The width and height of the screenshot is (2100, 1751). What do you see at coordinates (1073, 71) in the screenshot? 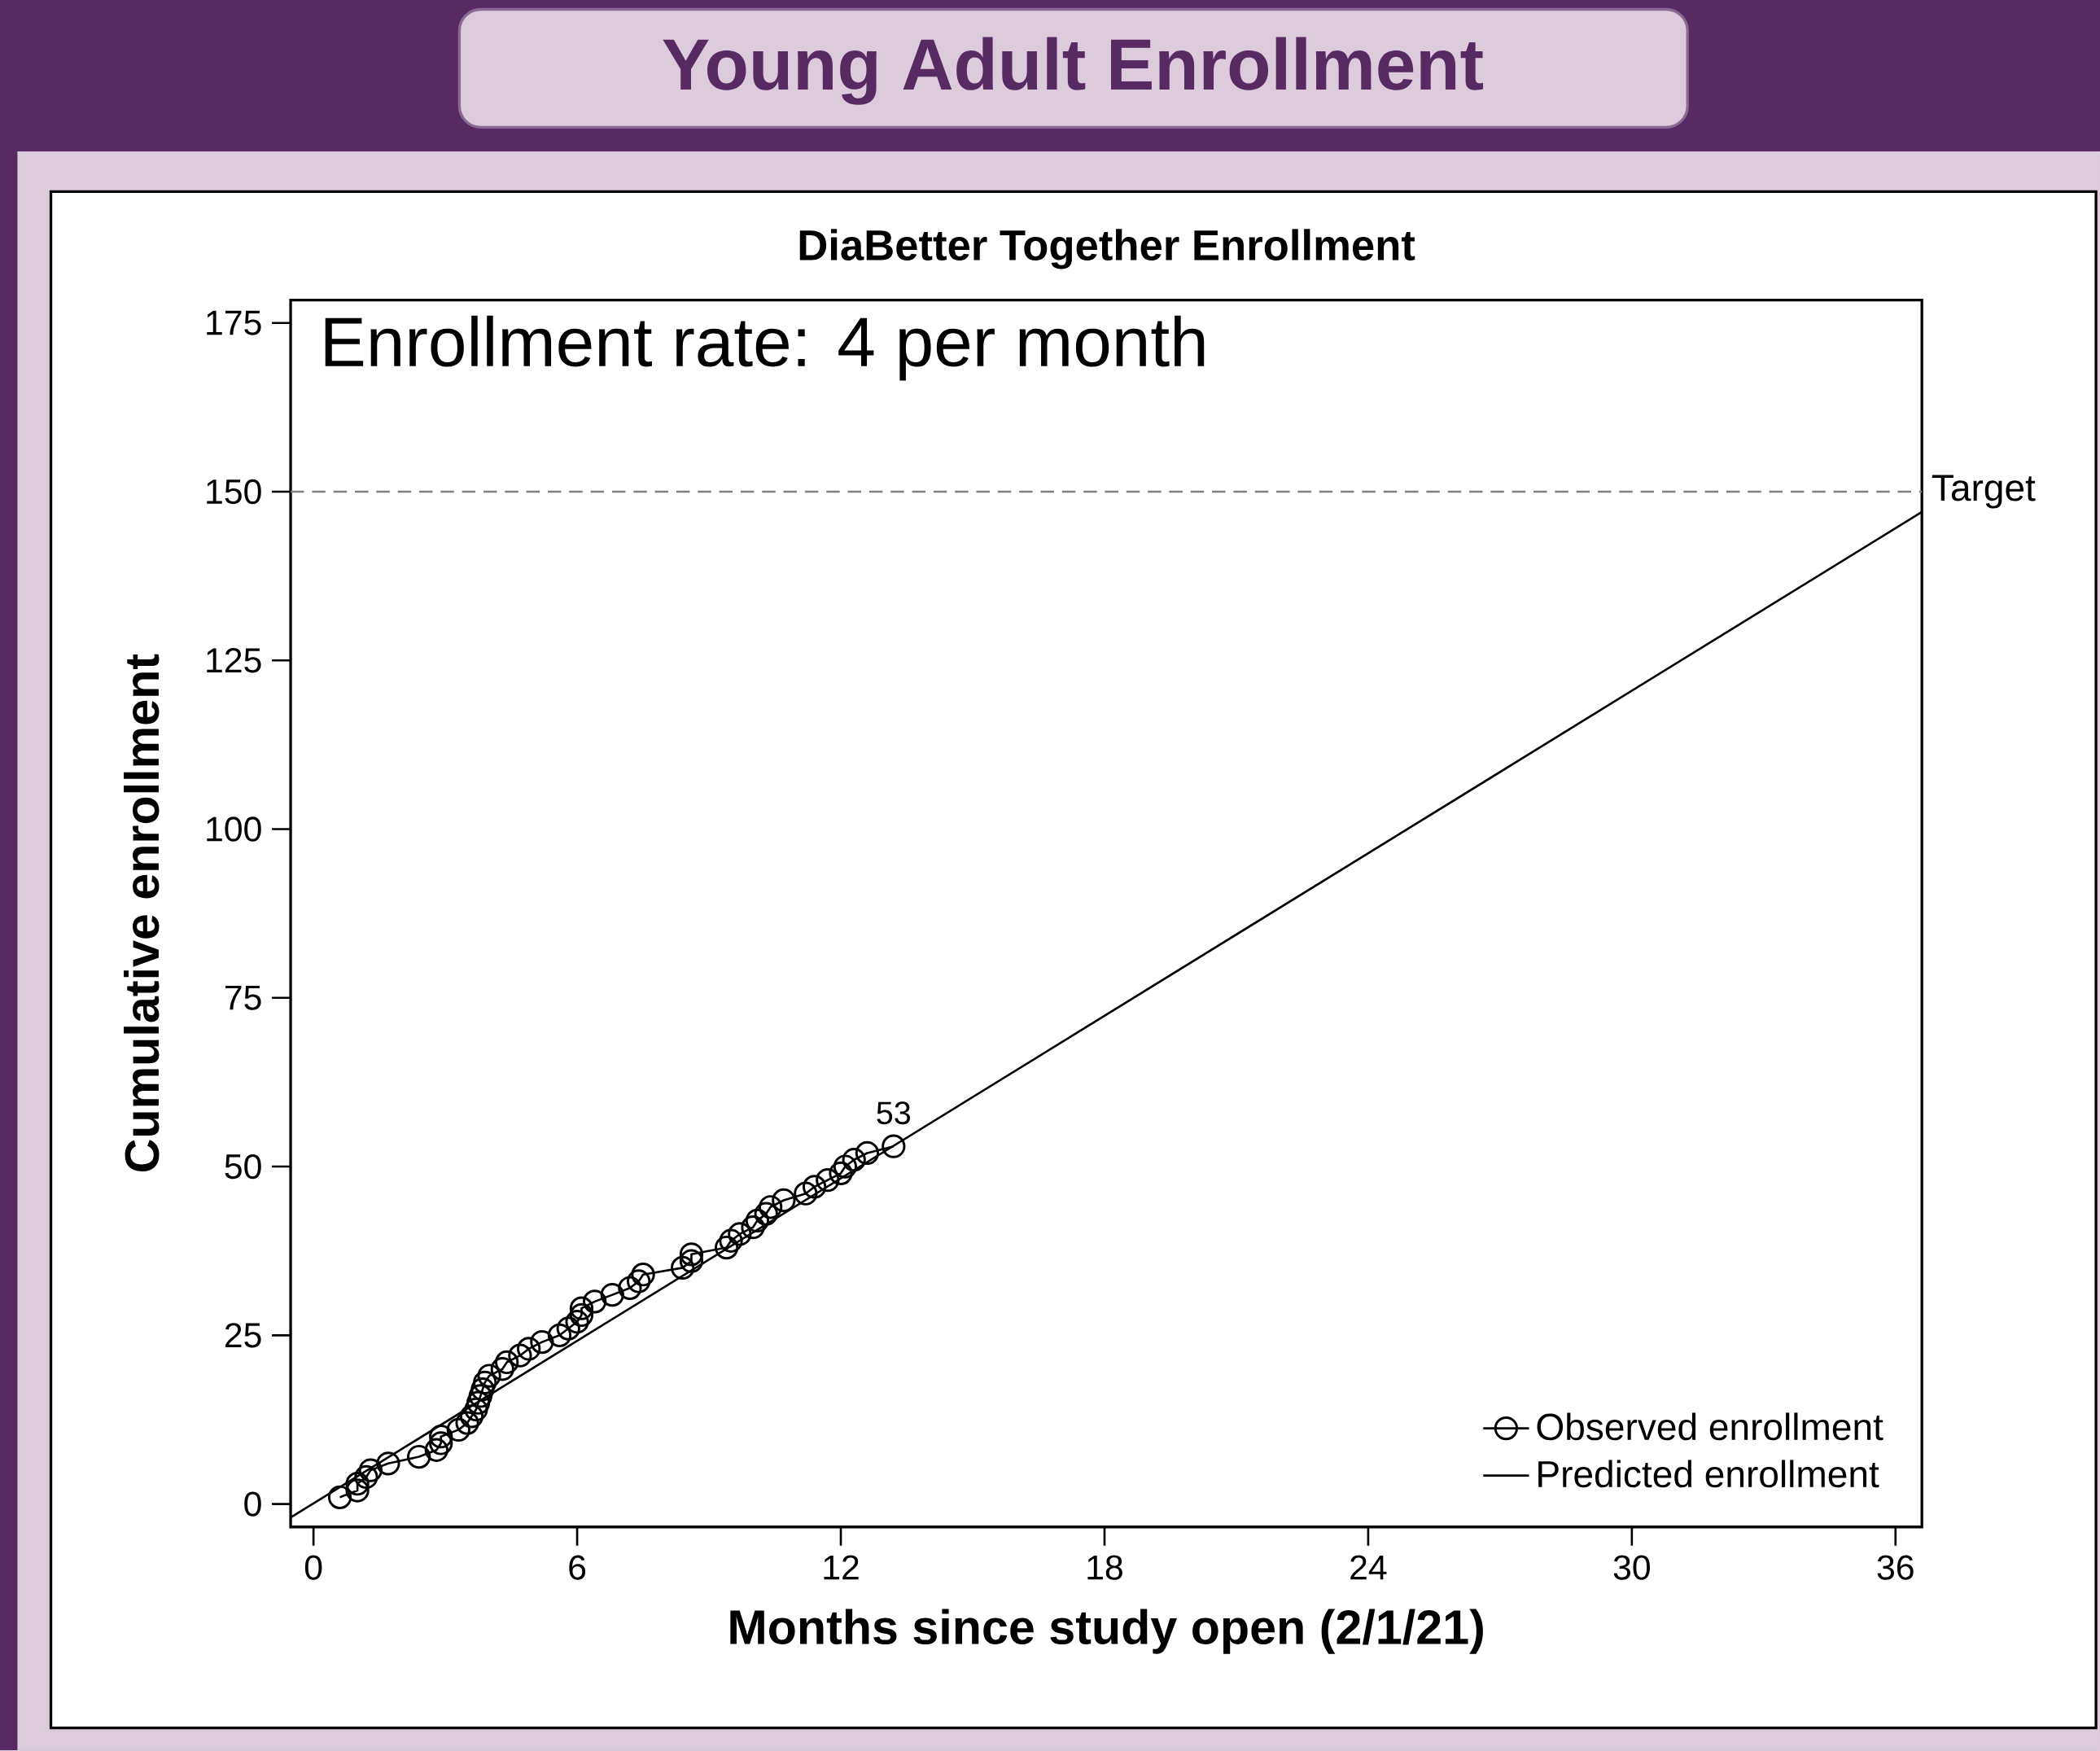
I see `chart-title: Young Adult Enrollment` at bounding box center [1073, 71].